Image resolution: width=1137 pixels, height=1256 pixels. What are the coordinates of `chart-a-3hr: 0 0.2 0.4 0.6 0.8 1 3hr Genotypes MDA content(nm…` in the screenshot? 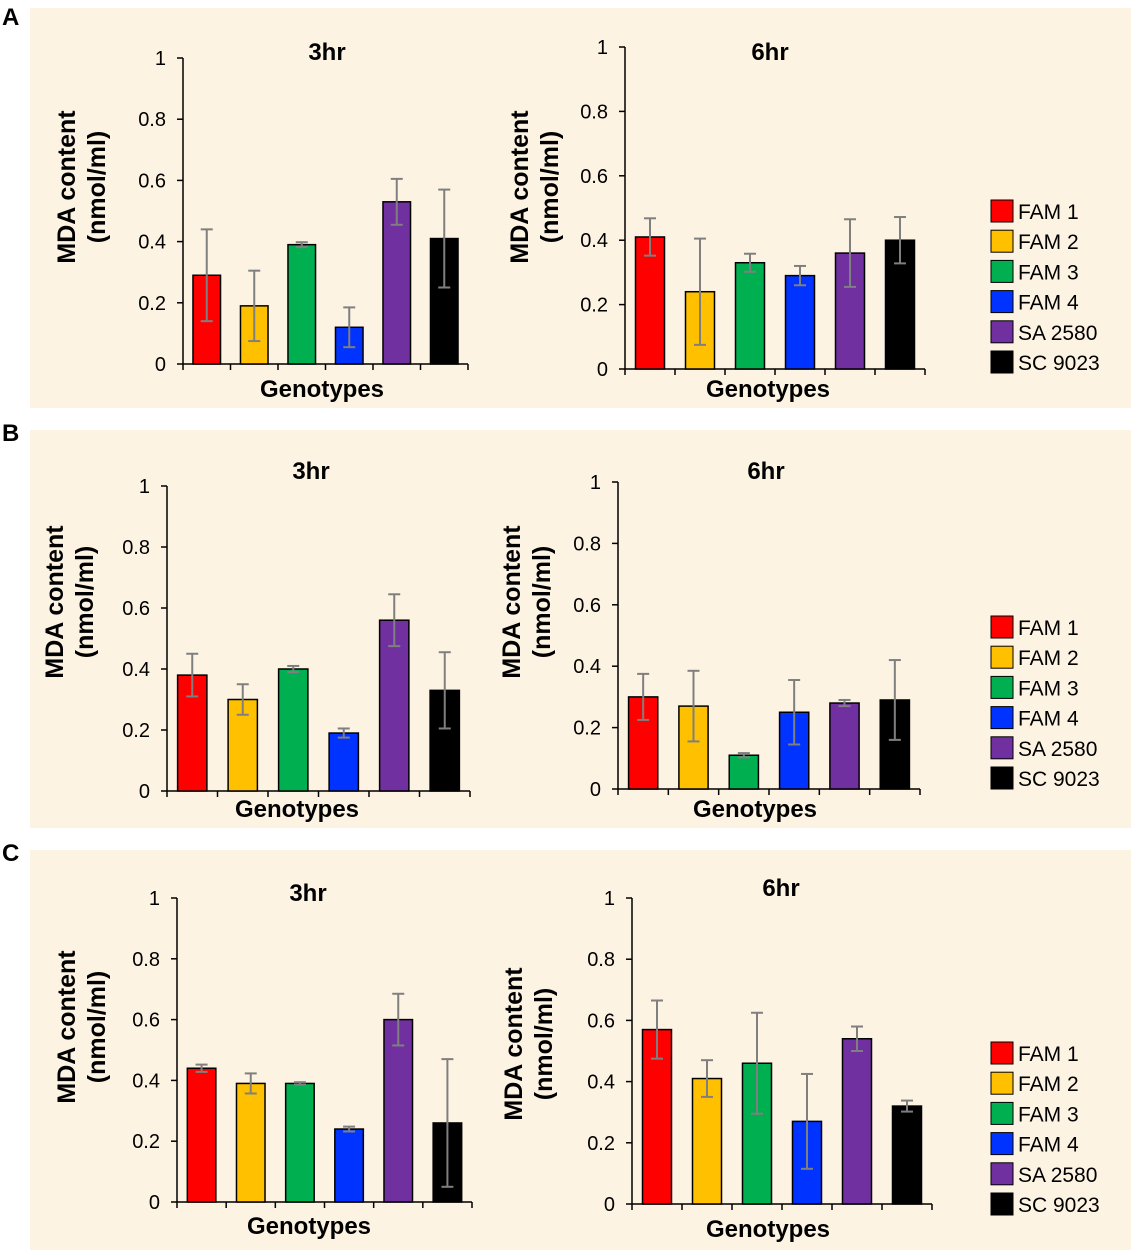 It's located at (261, 221).